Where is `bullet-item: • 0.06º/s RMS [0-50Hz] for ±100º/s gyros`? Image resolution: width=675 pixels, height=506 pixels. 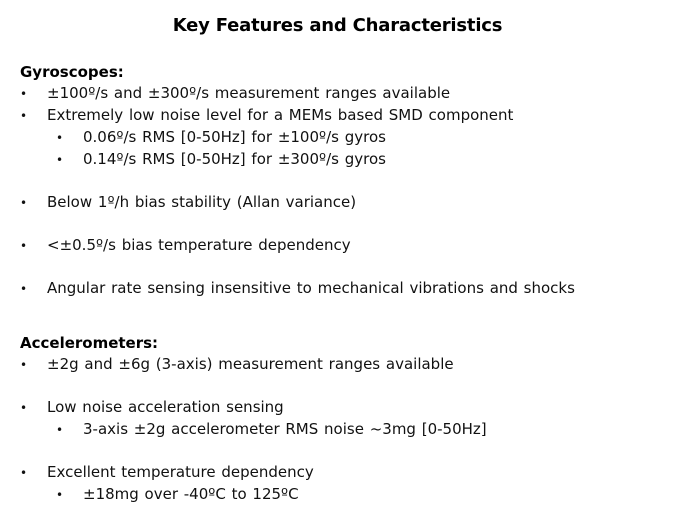
bullet-item: • 0.06º/s RMS [0-50Hz] for ±100º/s gyros is located at coordinates (337, 138).